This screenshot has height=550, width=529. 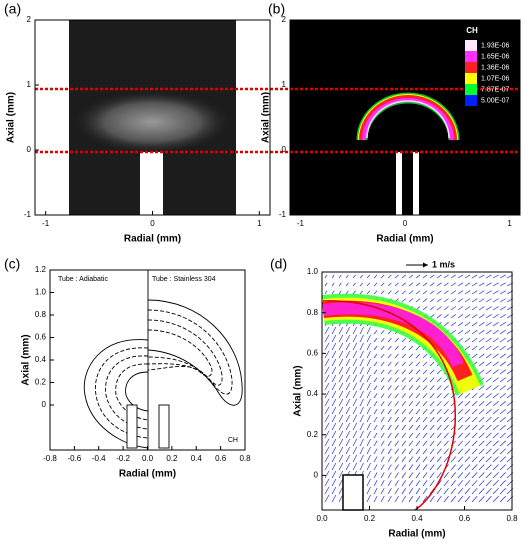 What do you see at coordinates (50, 458) in the screenshot?
I see `x-tick-label: -0.8` at bounding box center [50, 458].